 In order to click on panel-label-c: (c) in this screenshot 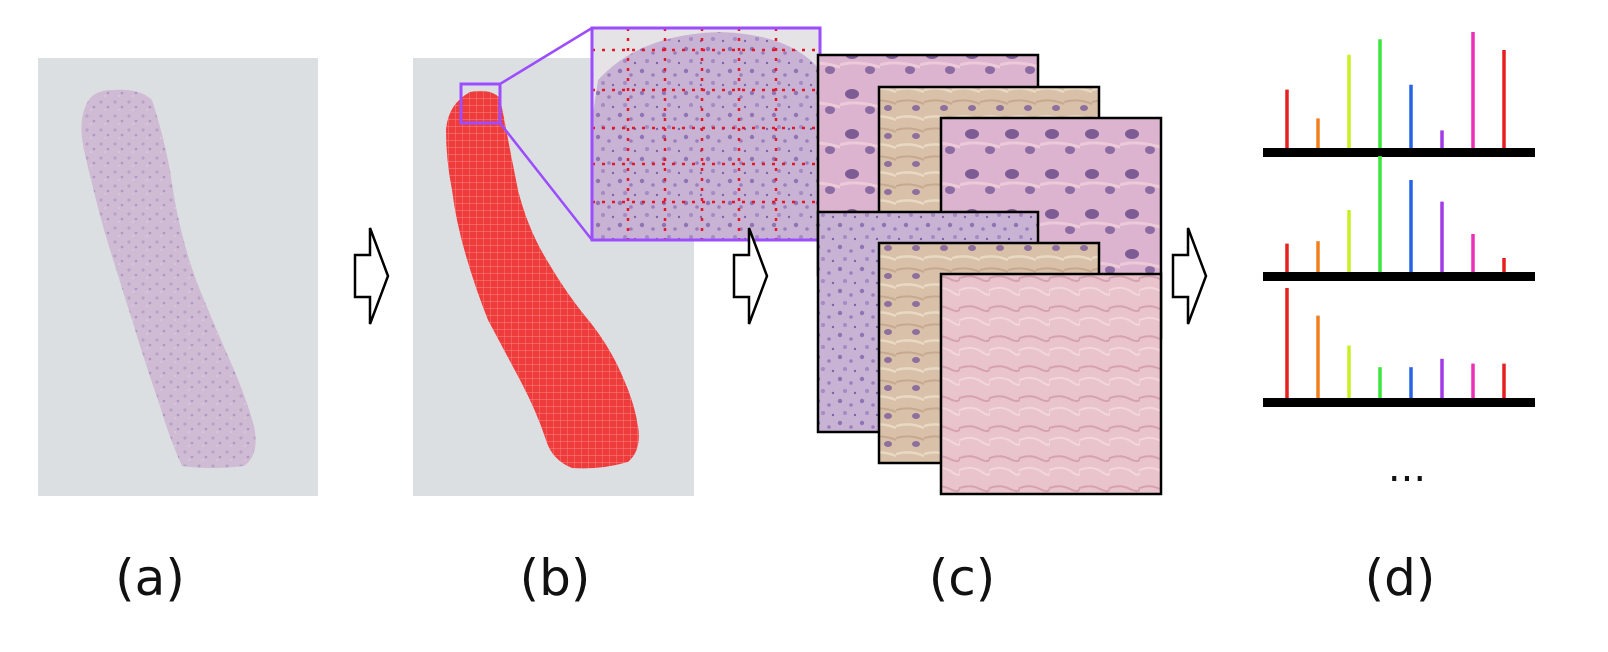, I will do `click(962, 578)`.